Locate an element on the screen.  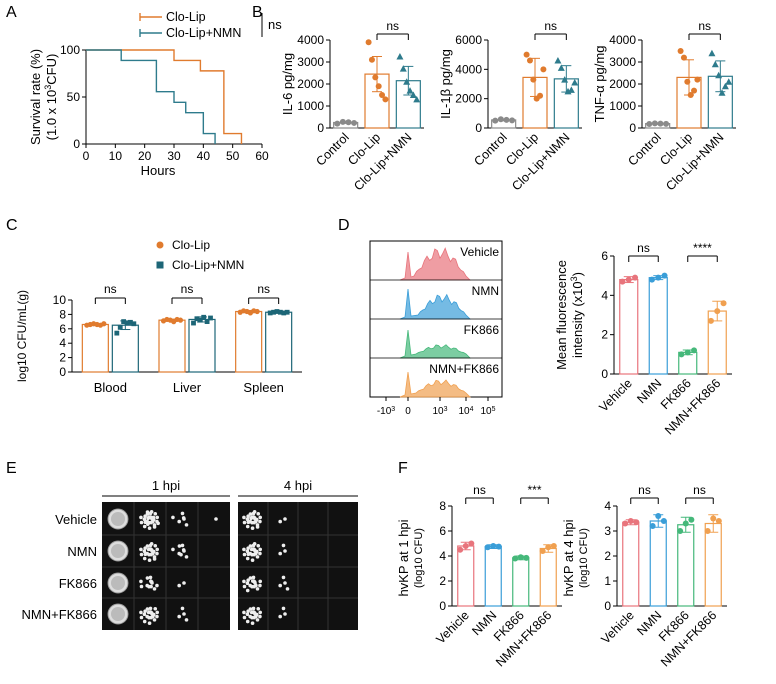
track-label: FK866 is located at coordinates (482, 330).